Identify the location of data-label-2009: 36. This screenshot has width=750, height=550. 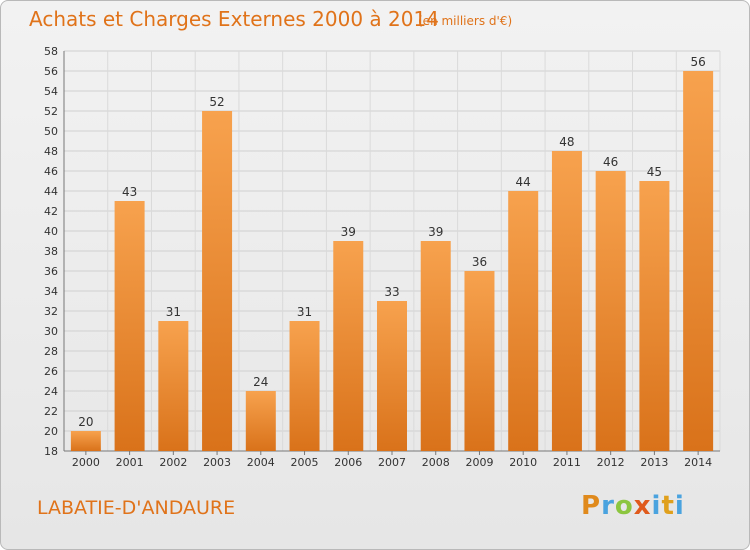
(479, 262).